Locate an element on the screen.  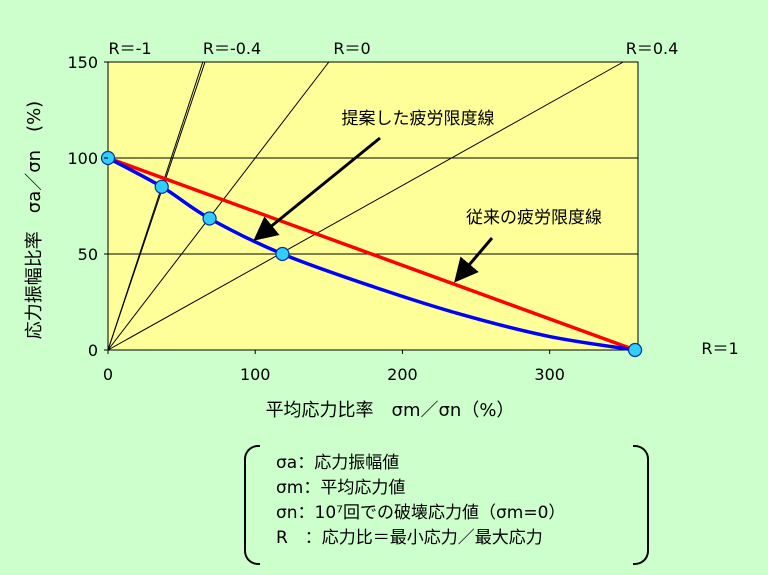
definition-row: σm：平均応力値 is located at coordinates (341, 488).